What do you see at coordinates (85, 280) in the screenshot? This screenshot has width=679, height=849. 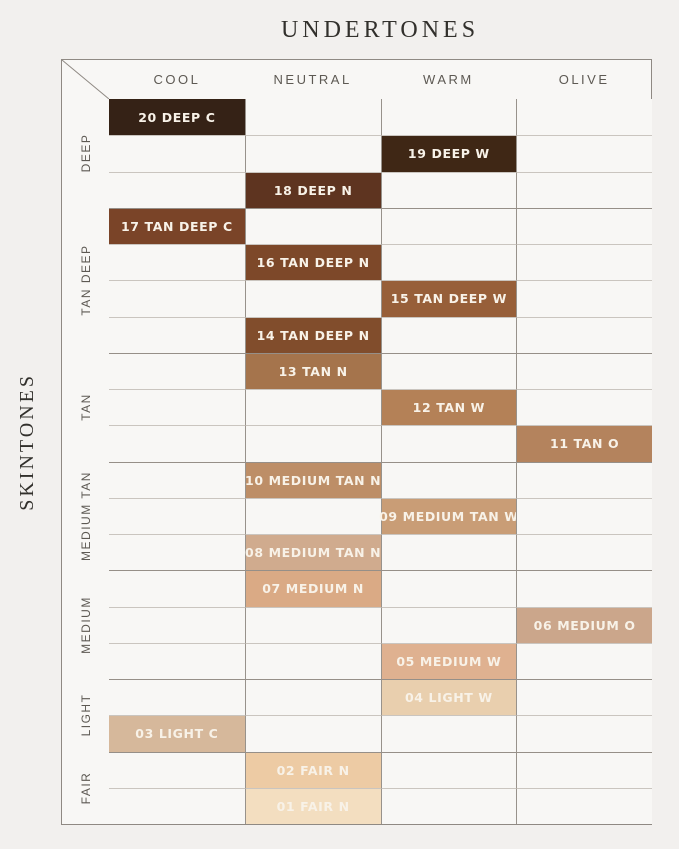 I see `skintone-group-label: TAN DEEP` at bounding box center [85, 280].